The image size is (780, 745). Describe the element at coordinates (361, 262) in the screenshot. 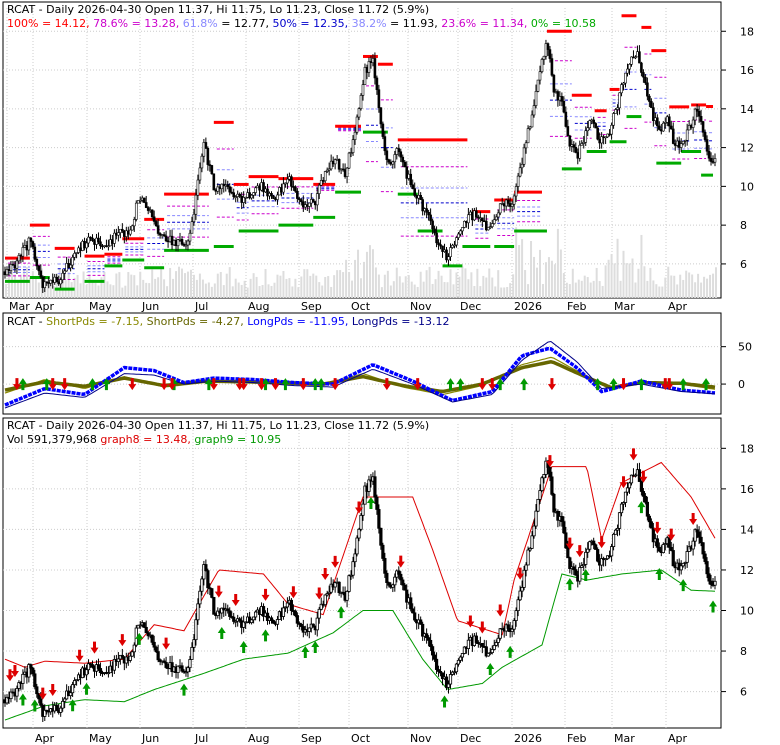

I see `volume-bars` at that location.